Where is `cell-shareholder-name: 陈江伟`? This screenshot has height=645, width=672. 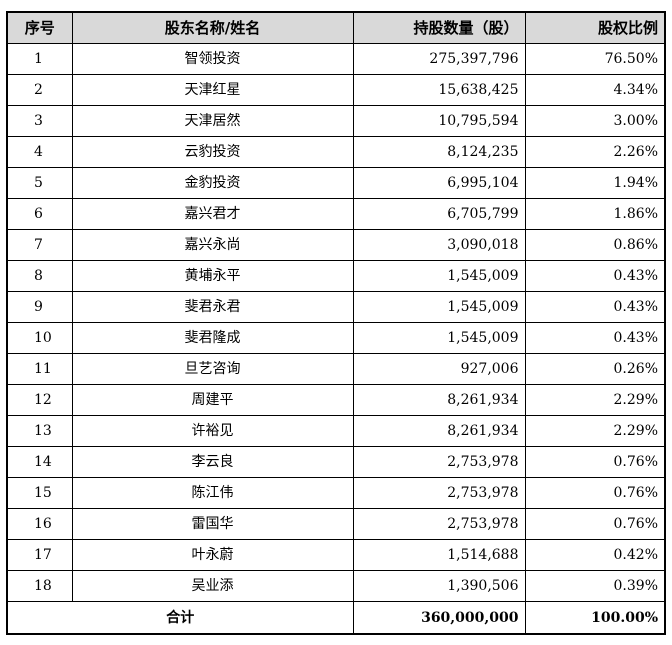
cell-shareholder-name: 陈江伟 is located at coordinates (212, 493).